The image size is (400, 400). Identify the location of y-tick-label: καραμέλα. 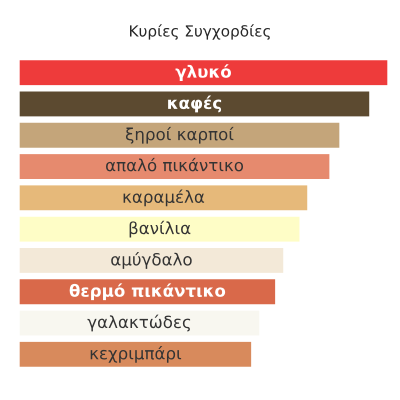
(164, 197).